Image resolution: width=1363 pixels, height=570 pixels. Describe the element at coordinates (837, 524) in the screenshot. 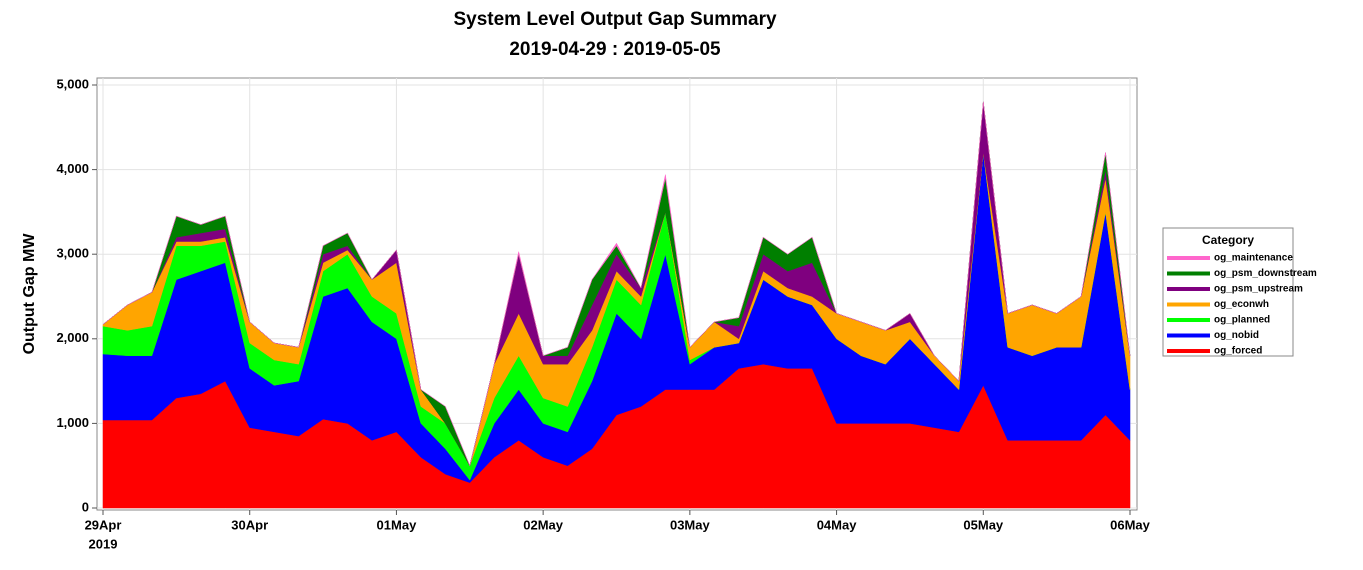

I see `x-tick-label: 04May` at that location.